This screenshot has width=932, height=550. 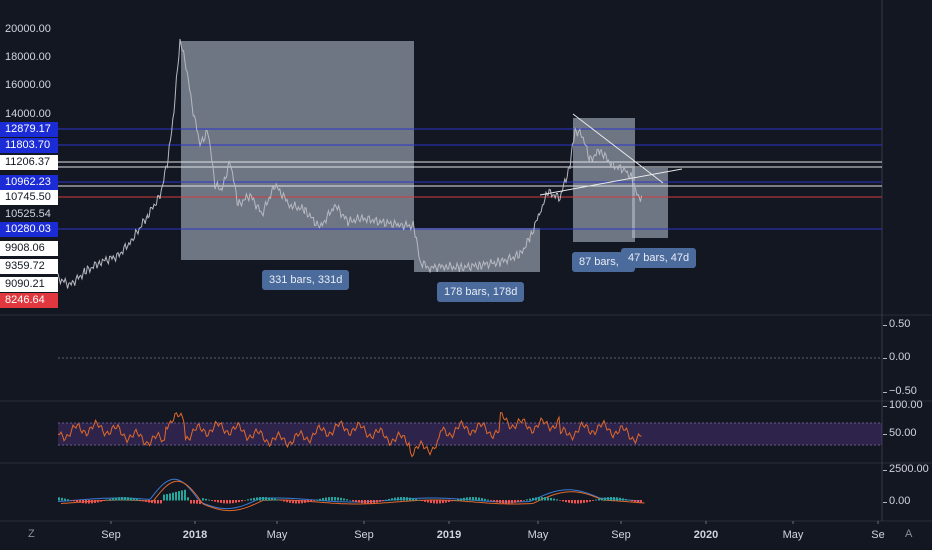 What do you see at coordinates (29, 266) in the screenshot?
I see `price-label-12: 9359.72` at bounding box center [29, 266].